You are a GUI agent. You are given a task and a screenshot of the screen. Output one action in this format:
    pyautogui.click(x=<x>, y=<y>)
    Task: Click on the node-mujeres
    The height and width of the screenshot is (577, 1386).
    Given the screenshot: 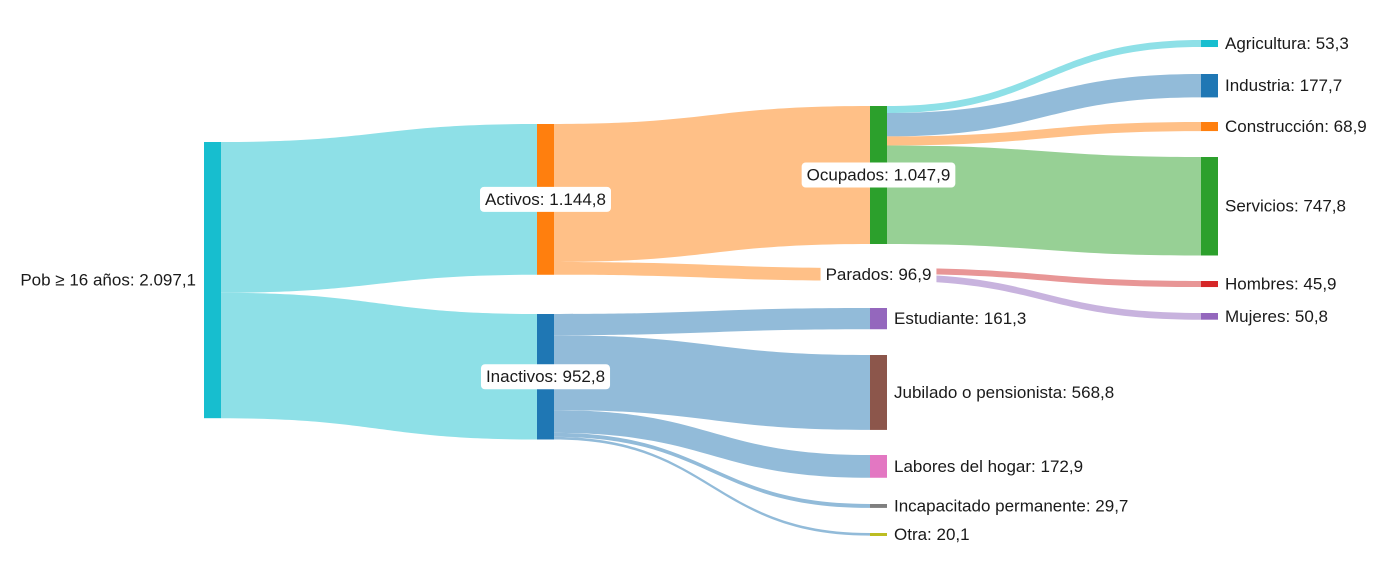 What is the action you would take?
    pyautogui.click(x=1209, y=316)
    